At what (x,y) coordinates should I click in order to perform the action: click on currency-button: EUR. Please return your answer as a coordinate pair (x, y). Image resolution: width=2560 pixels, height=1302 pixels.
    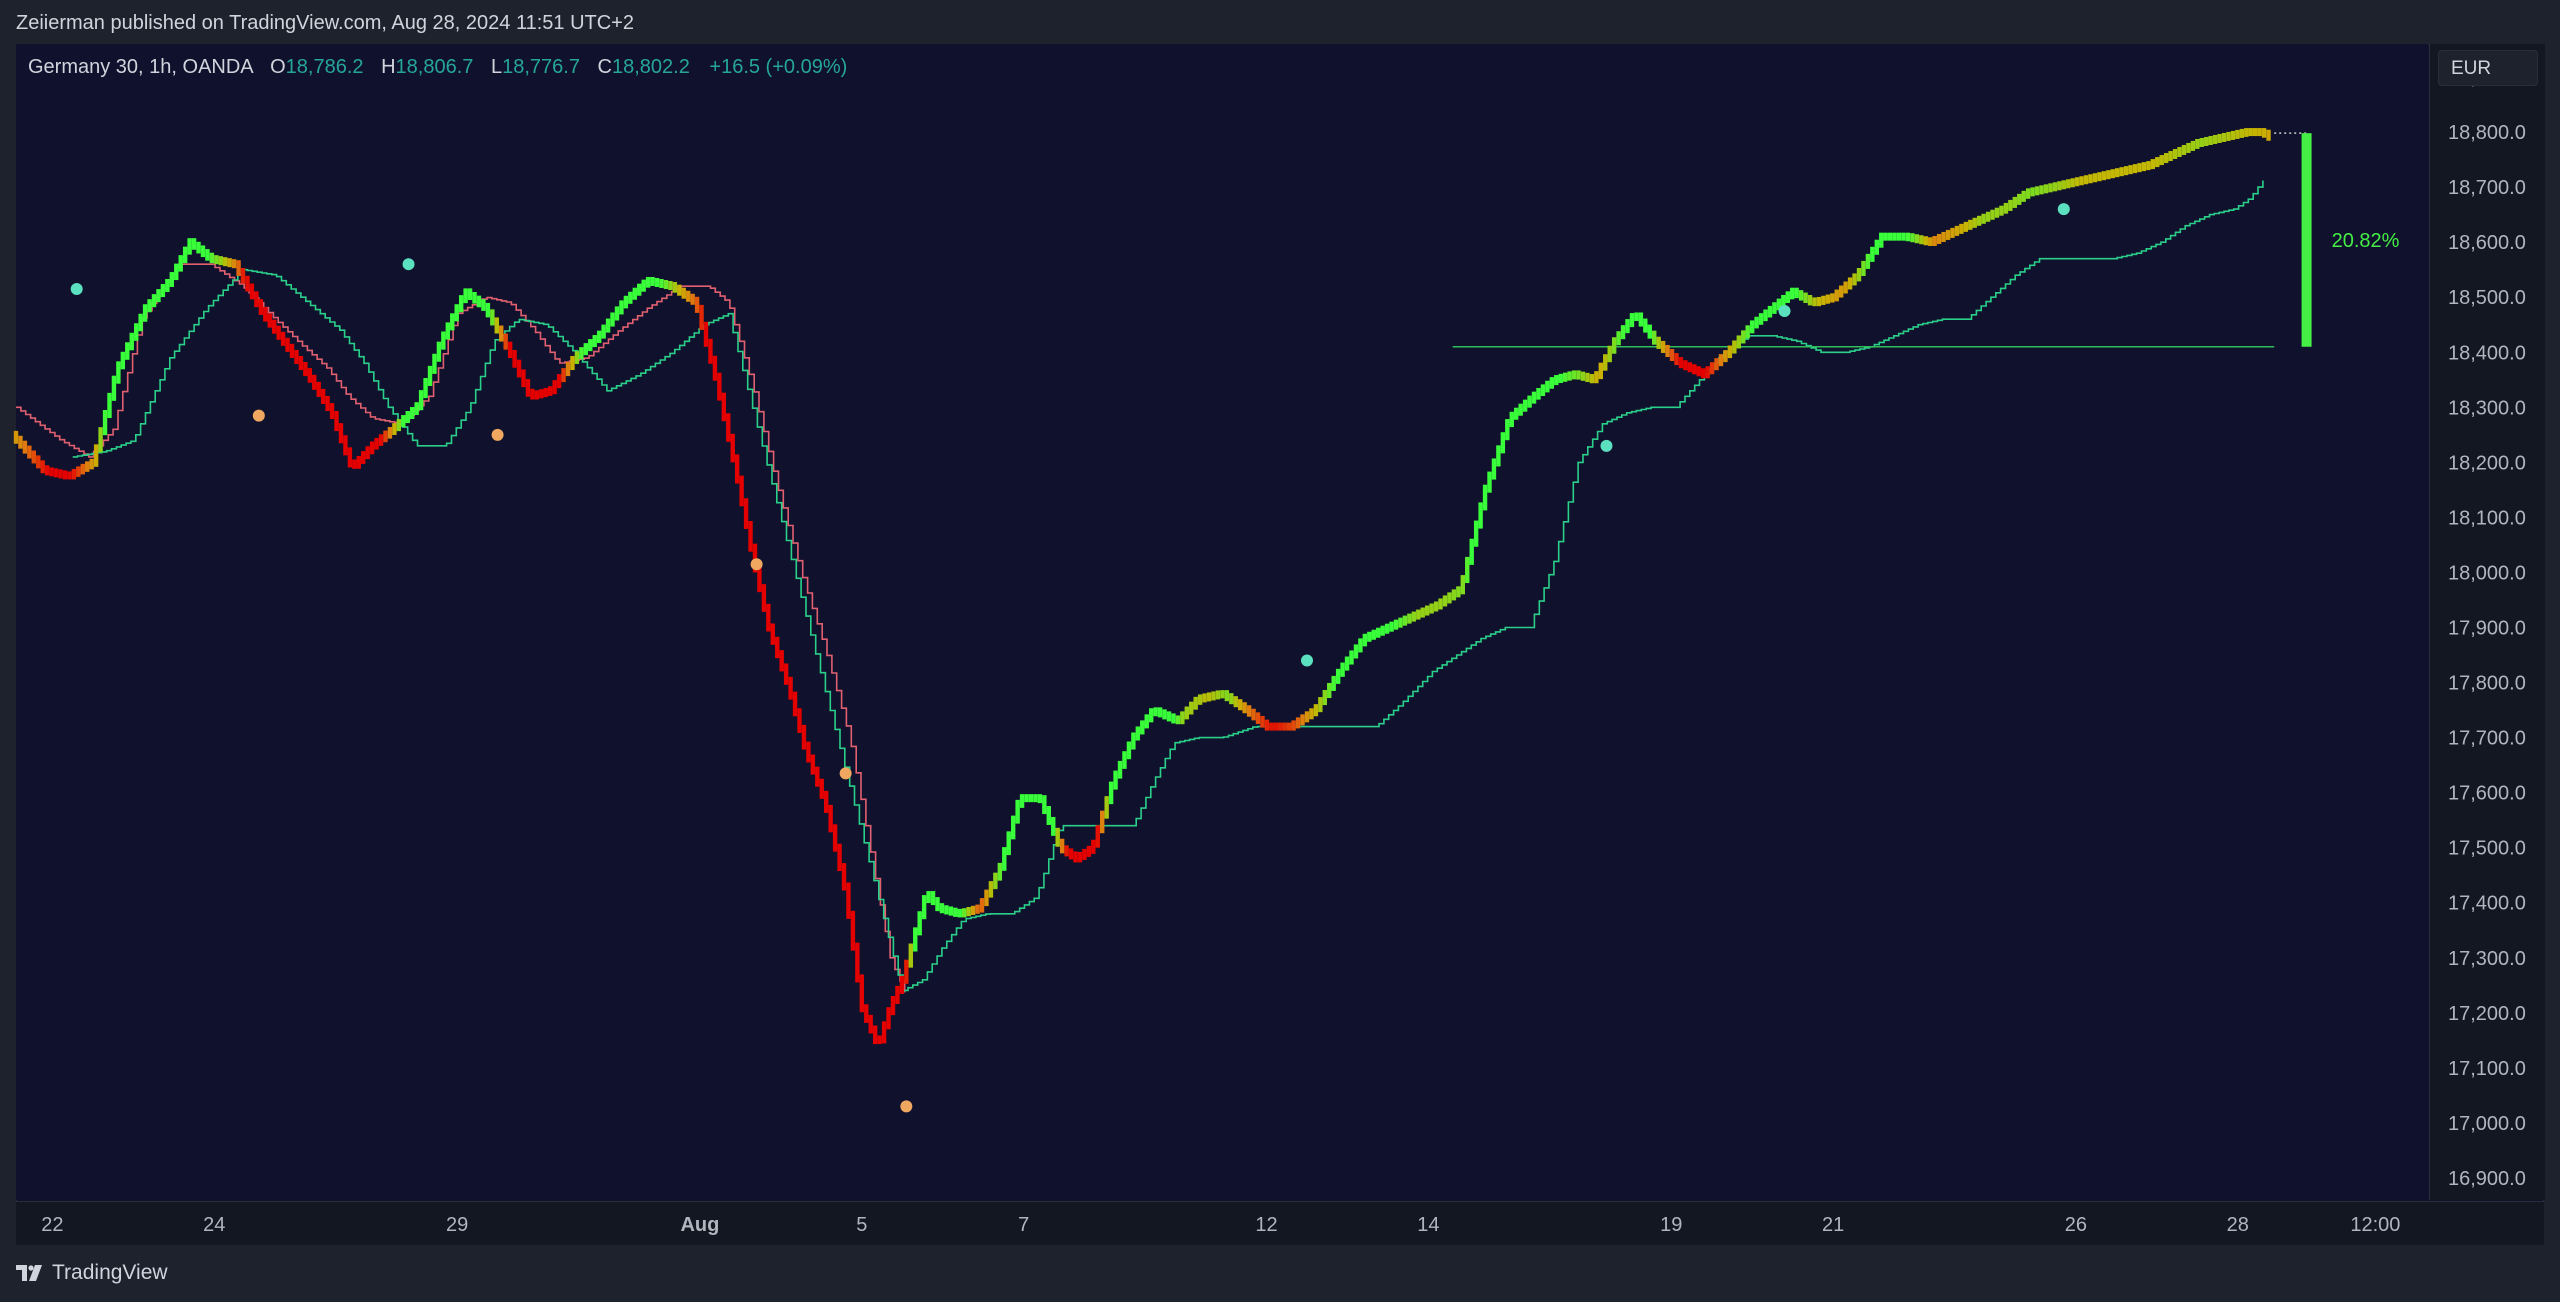
    Looking at the image, I should click on (2488, 68).